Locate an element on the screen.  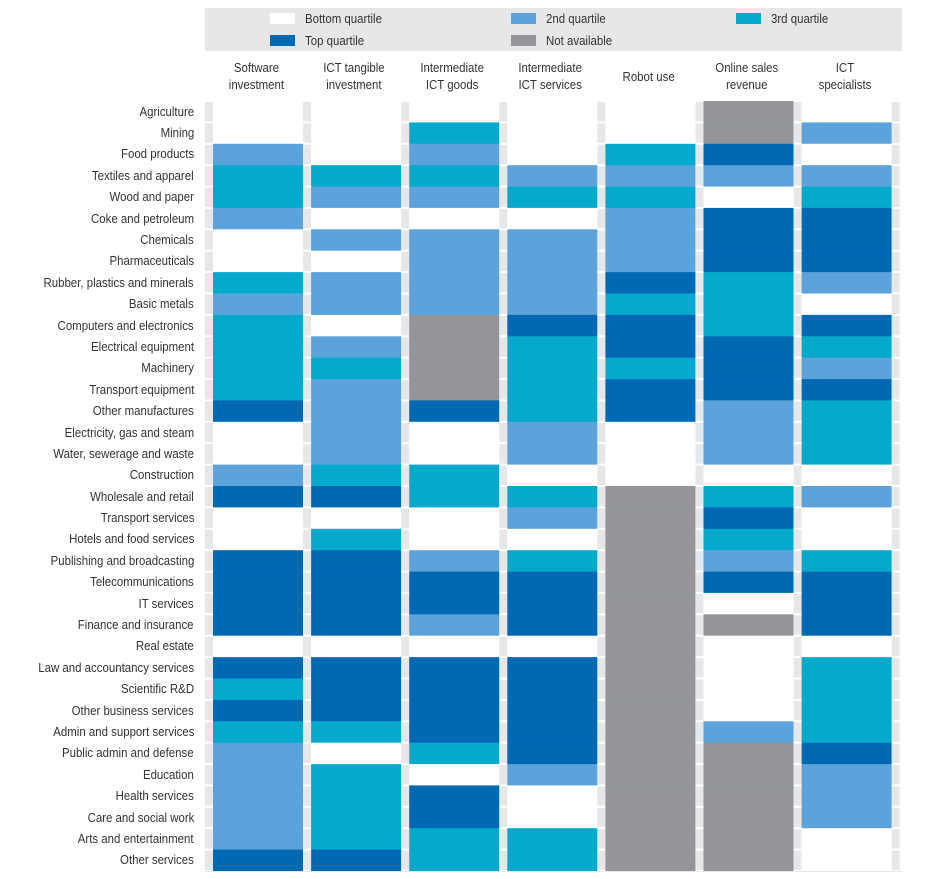
row-label: Machinery is located at coordinates (167, 368).